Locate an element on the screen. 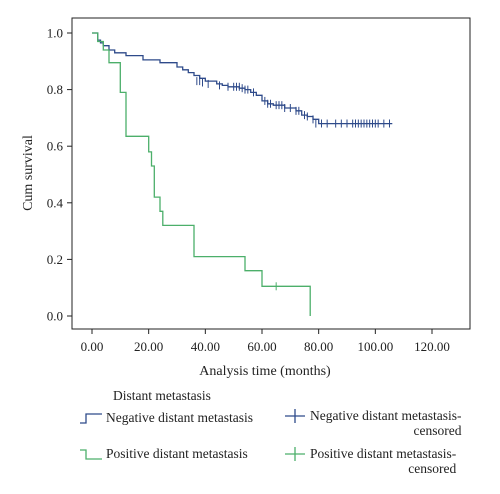  legend-entry-negative: Negative distant metastasis is located at coordinates (183, 418).